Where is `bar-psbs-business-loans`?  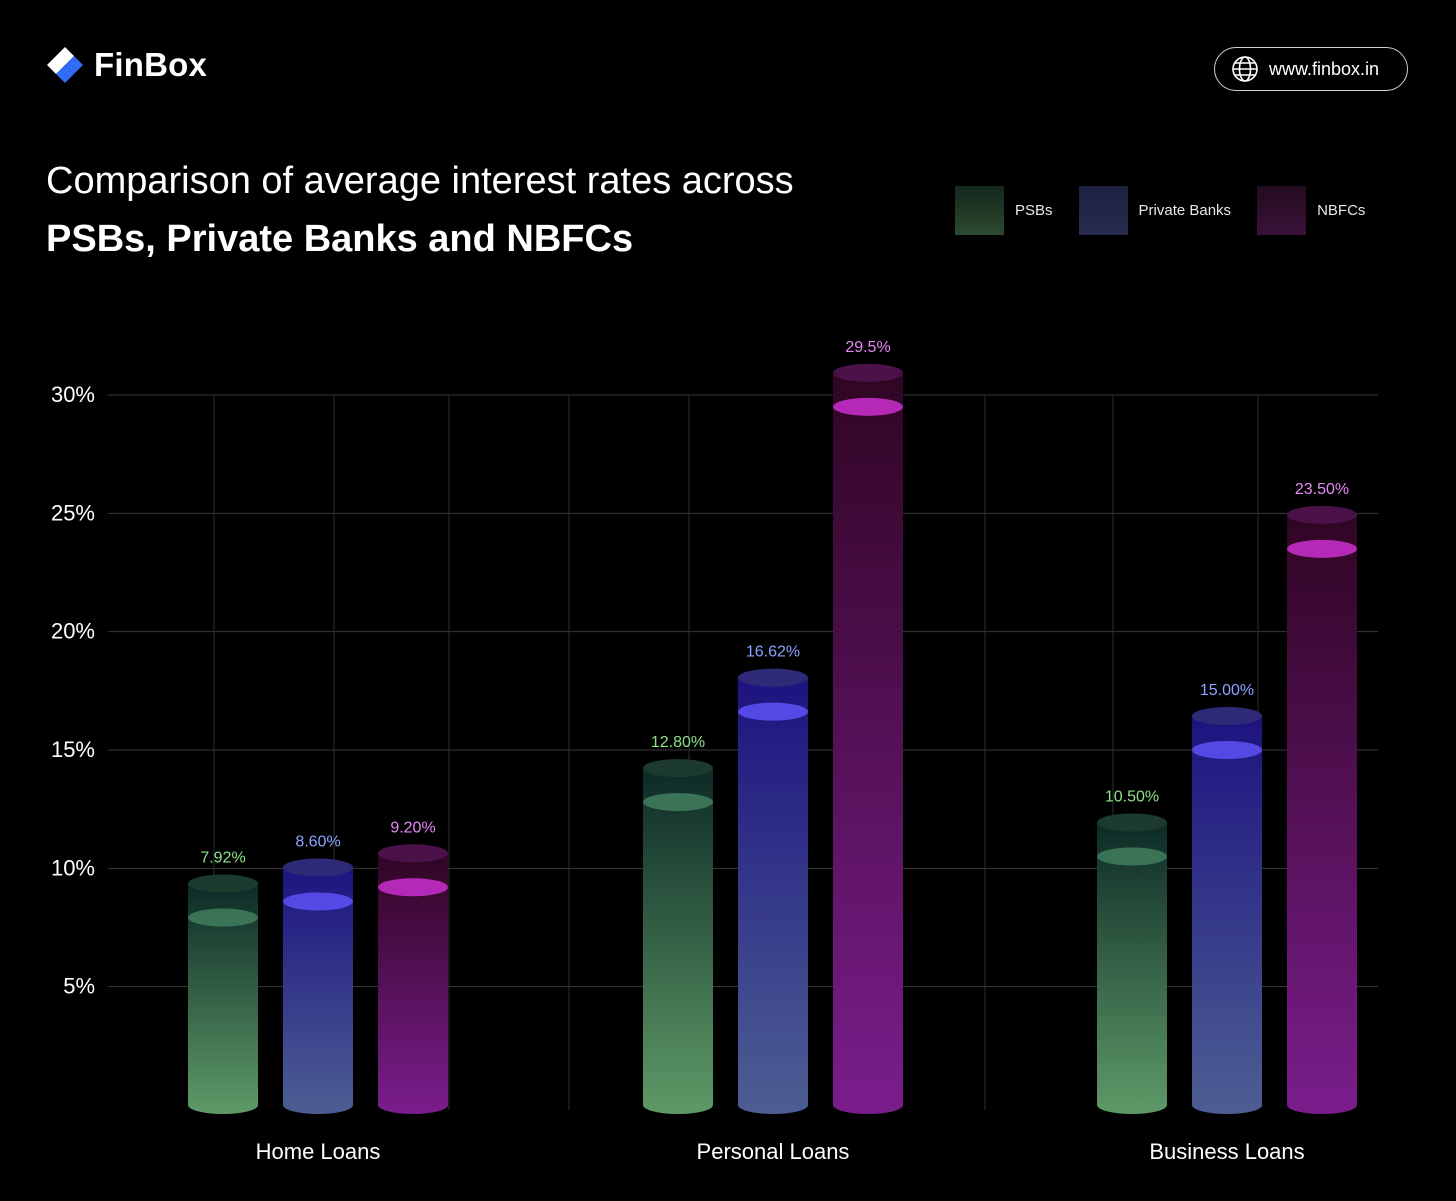
bar-psbs-business-loans is located at coordinates (1132, 968).